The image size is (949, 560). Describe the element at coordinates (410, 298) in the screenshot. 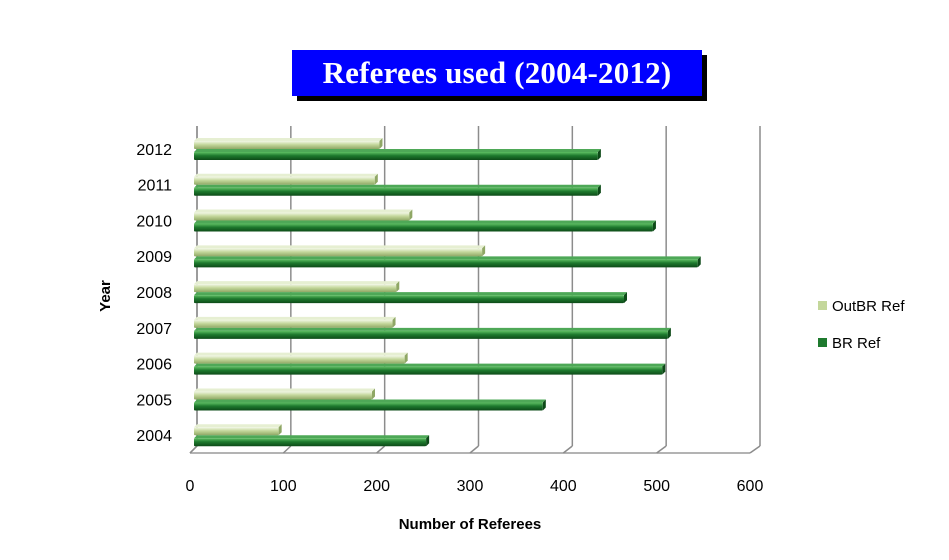

I see `bar-br-ref-2008` at that location.